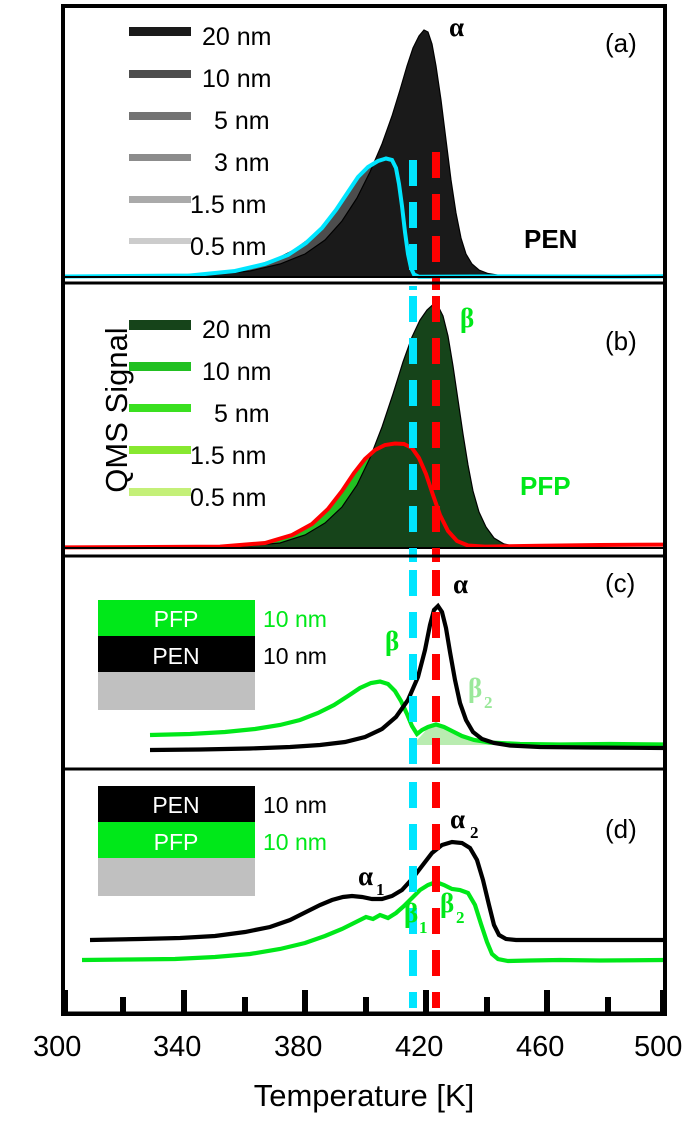 Image resolution: width=700 pixels, height=1132 pixels. Describe the element at coordinates (236, 79) in the screenshot. I see `legend-label-a-1: 10 nm` at that location.